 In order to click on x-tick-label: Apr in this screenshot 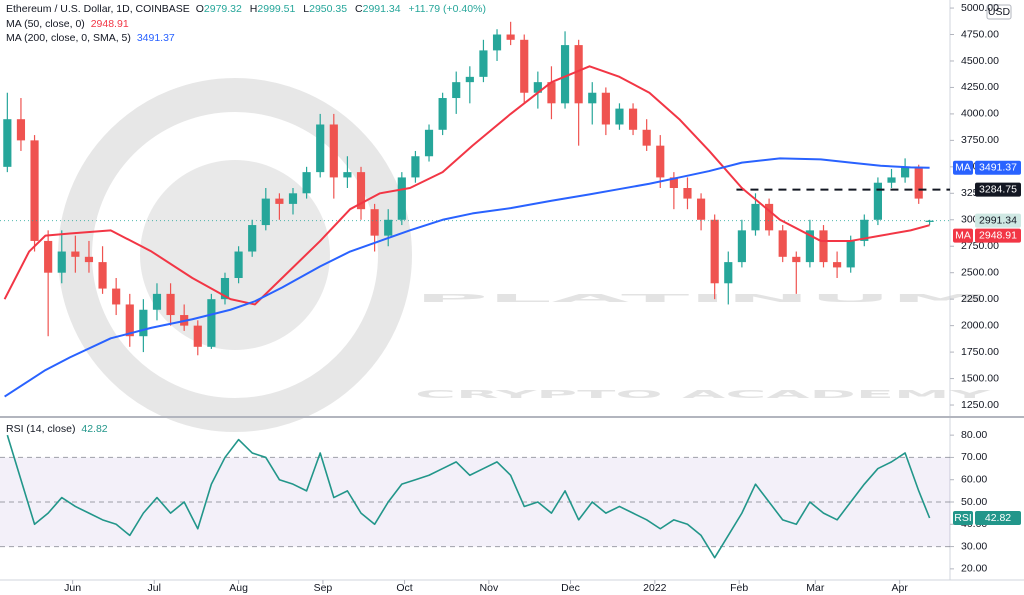, I will do `click(899, 588)`.